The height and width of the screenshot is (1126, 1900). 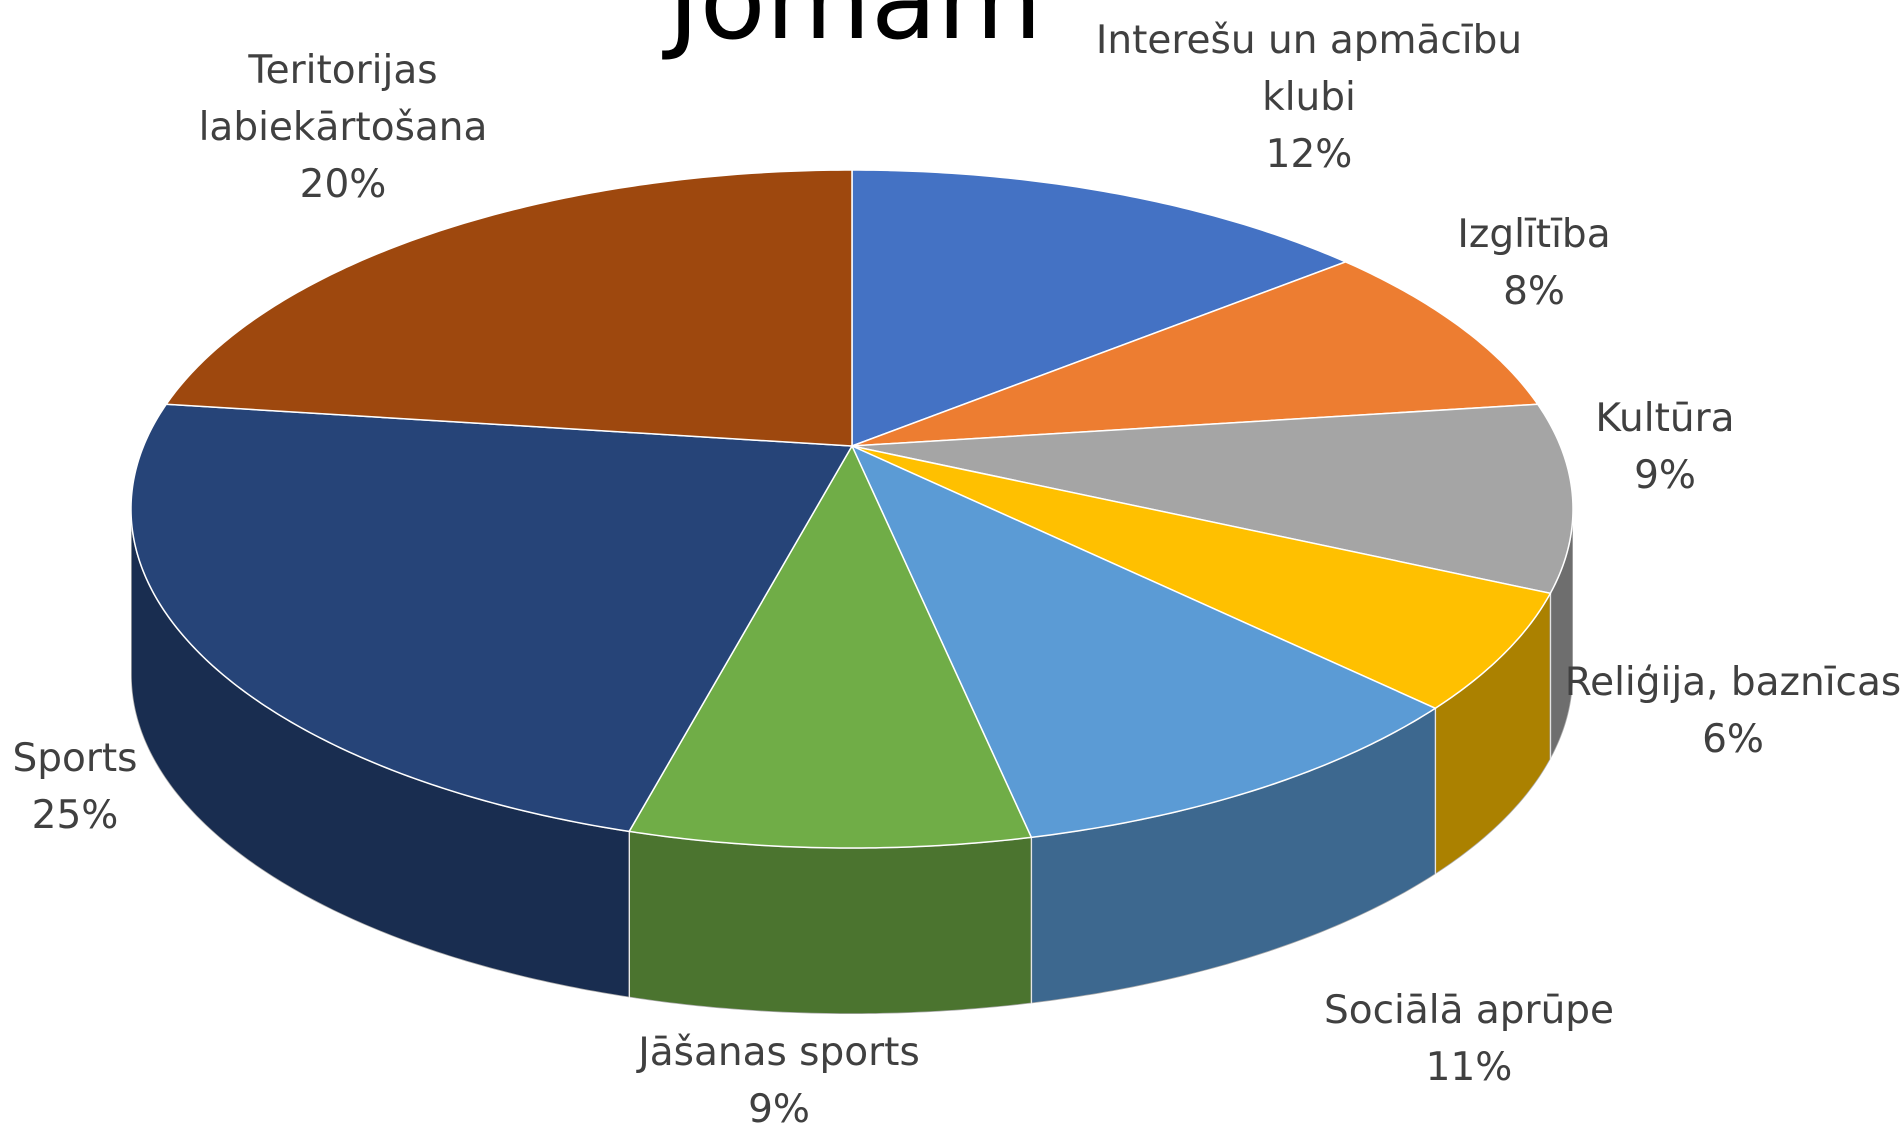 What do you see at coordinates (343, 99) in the screenshot?
I see `label-name: Teritorijas labiekārtošana` at bounding box center [343, 99].